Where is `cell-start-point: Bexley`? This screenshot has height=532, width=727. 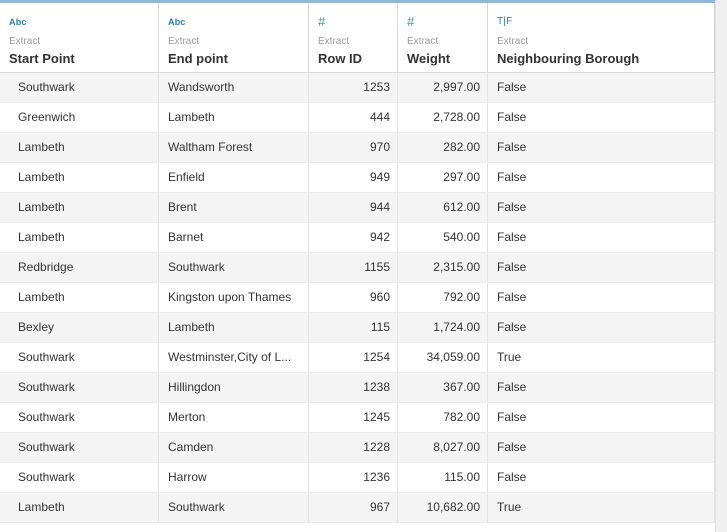
cell-start-point: Bexley is located at coordinates (79, 327).